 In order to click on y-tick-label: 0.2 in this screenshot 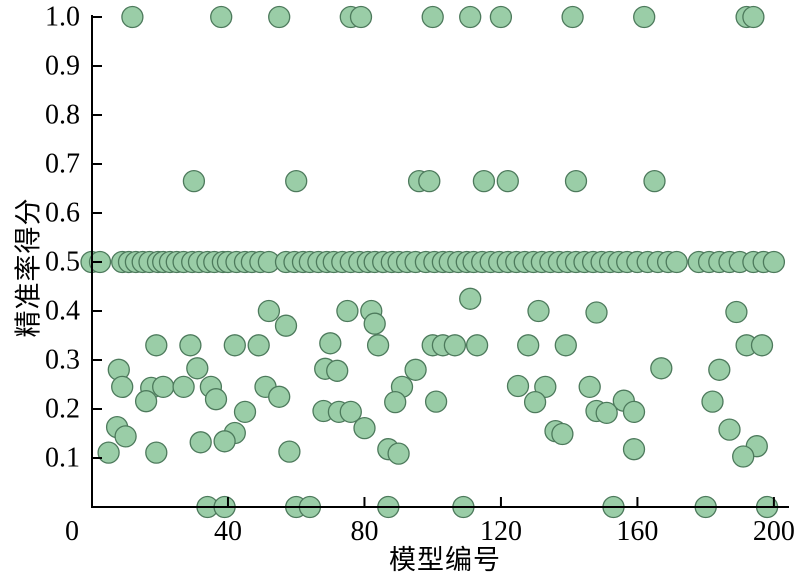, I will do `click(62, 409)`.